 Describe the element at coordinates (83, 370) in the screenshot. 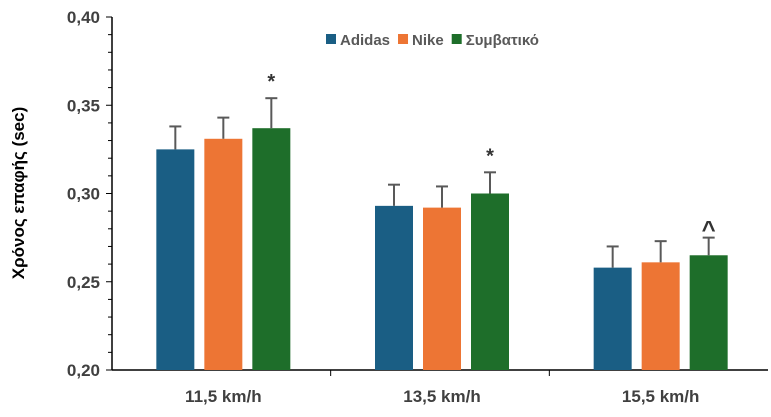

I see `y-tick-label: 0,20` at that location.